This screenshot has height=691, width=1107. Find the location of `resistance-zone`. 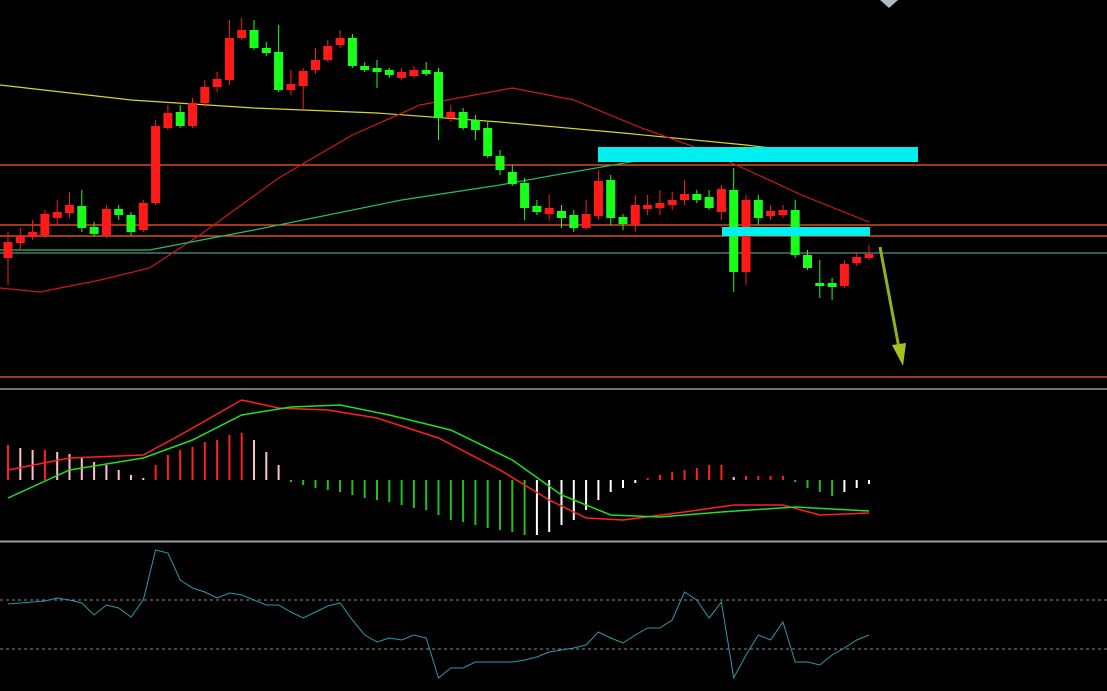

resistance-zone is located at coordinates (758, 154).